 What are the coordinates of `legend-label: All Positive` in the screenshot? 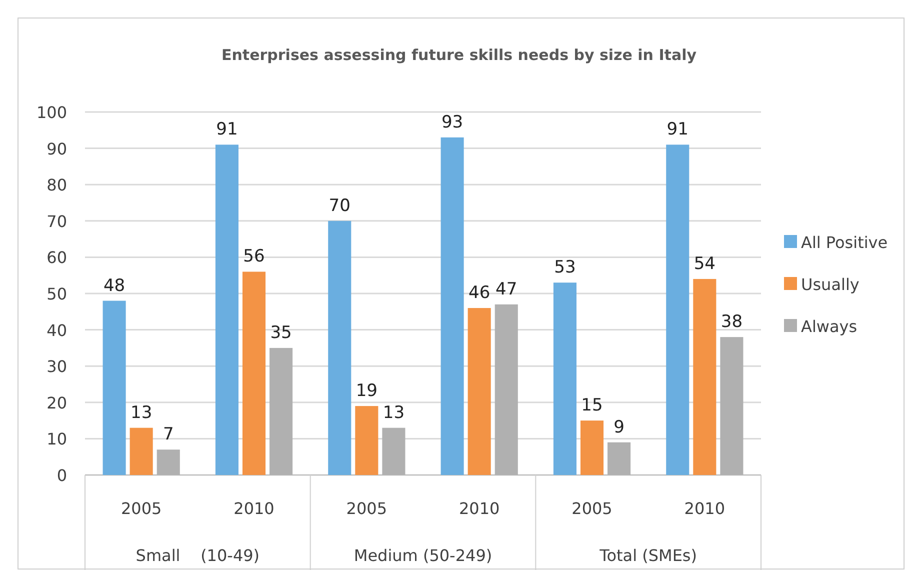 It's located at (844, 242).